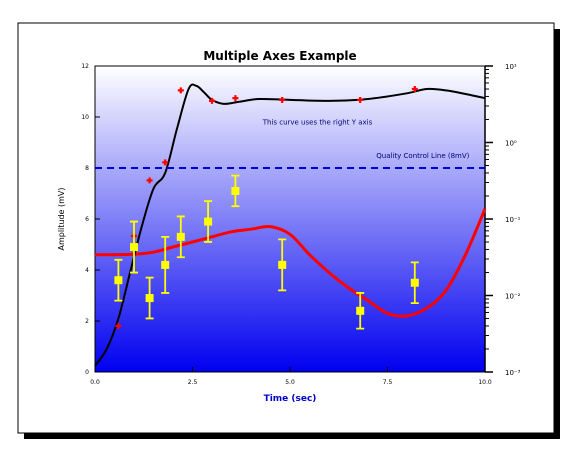 This screenshot has width=578, height=454. I want to click on x-axis-label: Time (sec), so click(290, 399).